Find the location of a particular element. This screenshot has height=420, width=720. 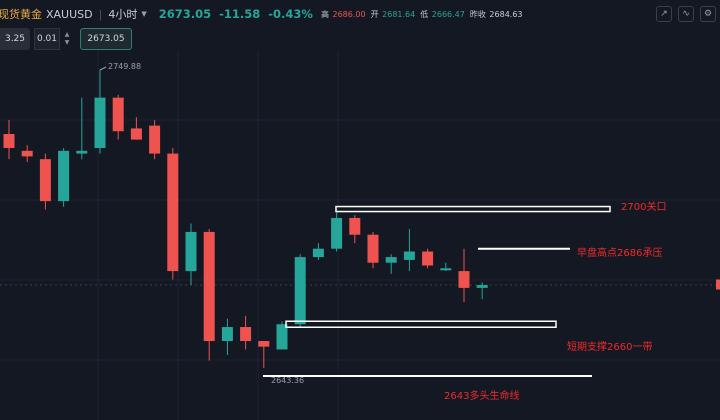

settings-icon: ⚙ is located at coordinates (708, 14).